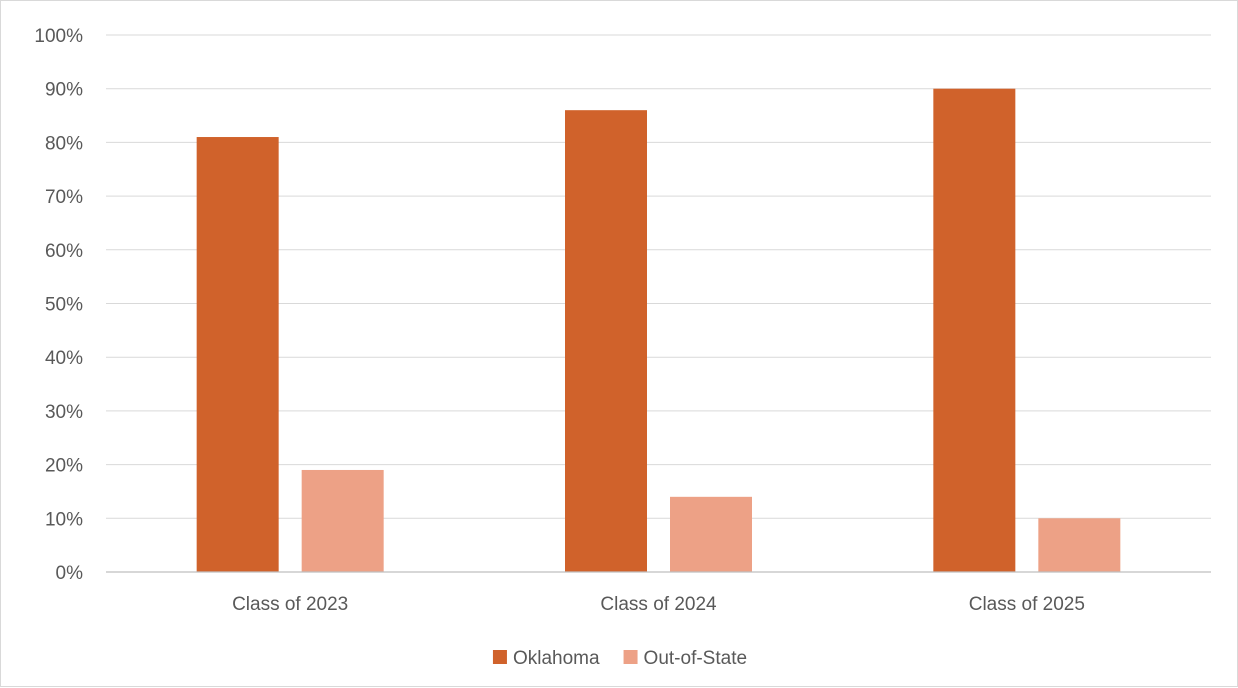 The width and height of the screenshot is (1238, 688). I want to click on x-category-label: Class of 2024, so click(658, 604).